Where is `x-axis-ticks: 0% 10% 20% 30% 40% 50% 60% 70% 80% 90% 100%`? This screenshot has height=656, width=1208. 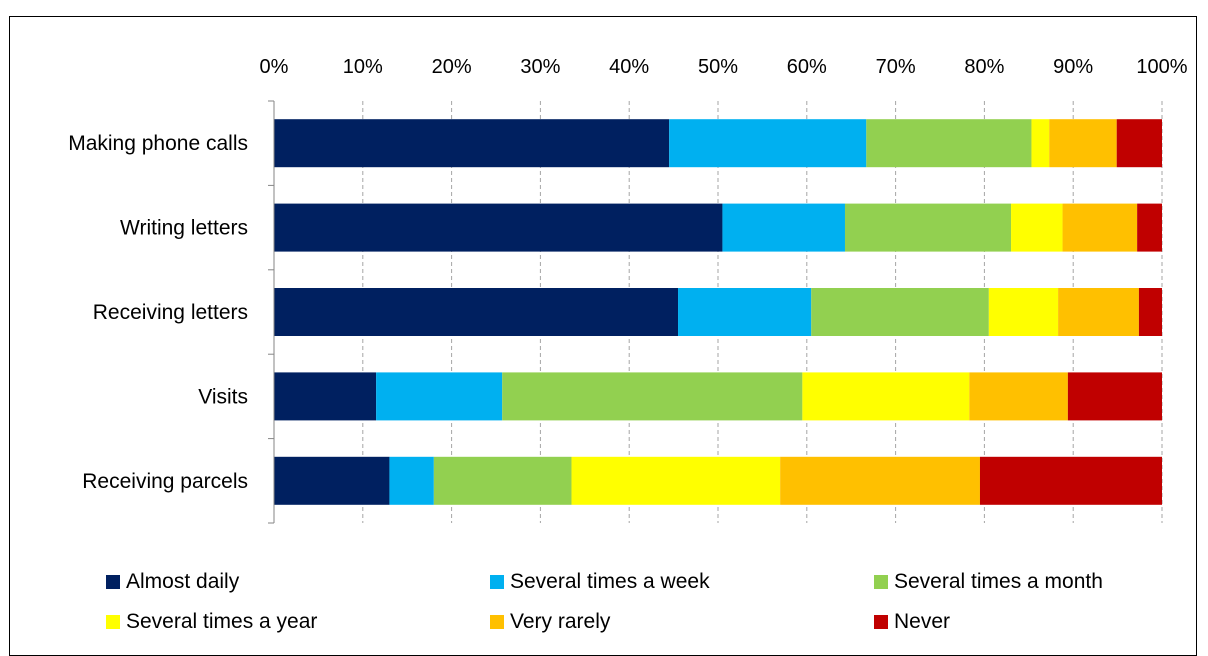 x-axis-ticks: 0% 10% 20% 30% 40% 50% 60% 70% 80% 90% 100% is located at coordinates (724, 67).